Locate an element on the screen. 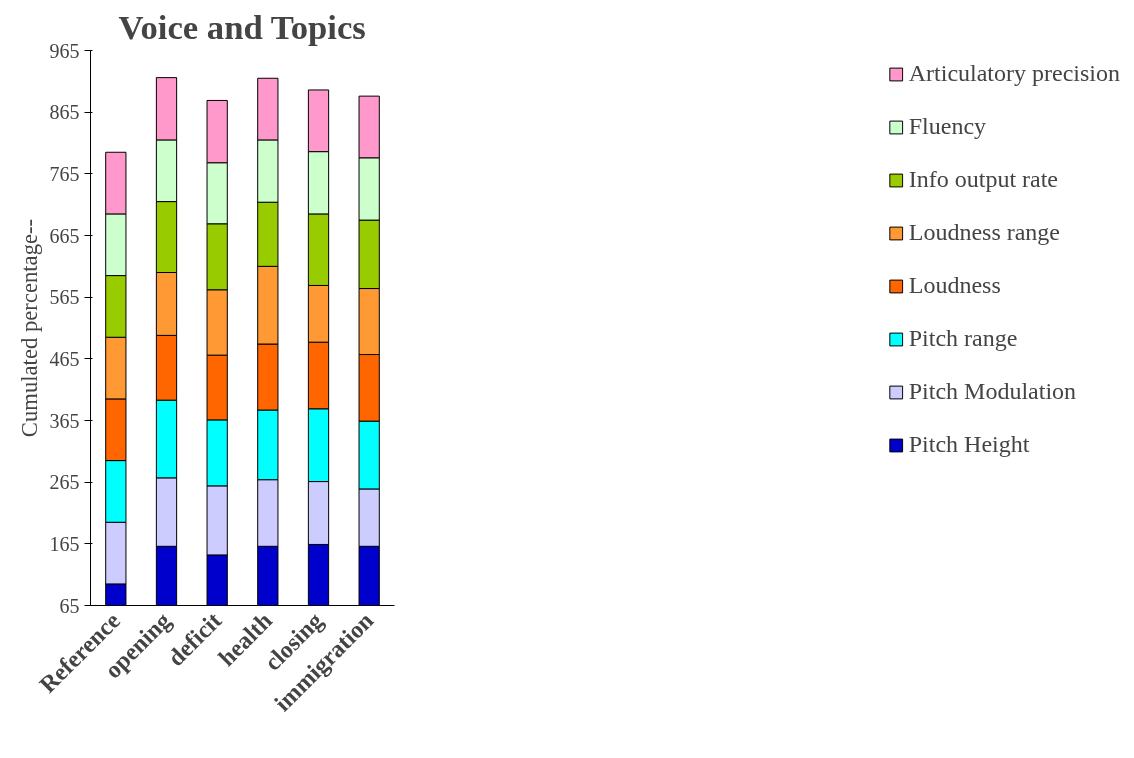  legend-label: Pitch range is located at coordinates (963, 338).